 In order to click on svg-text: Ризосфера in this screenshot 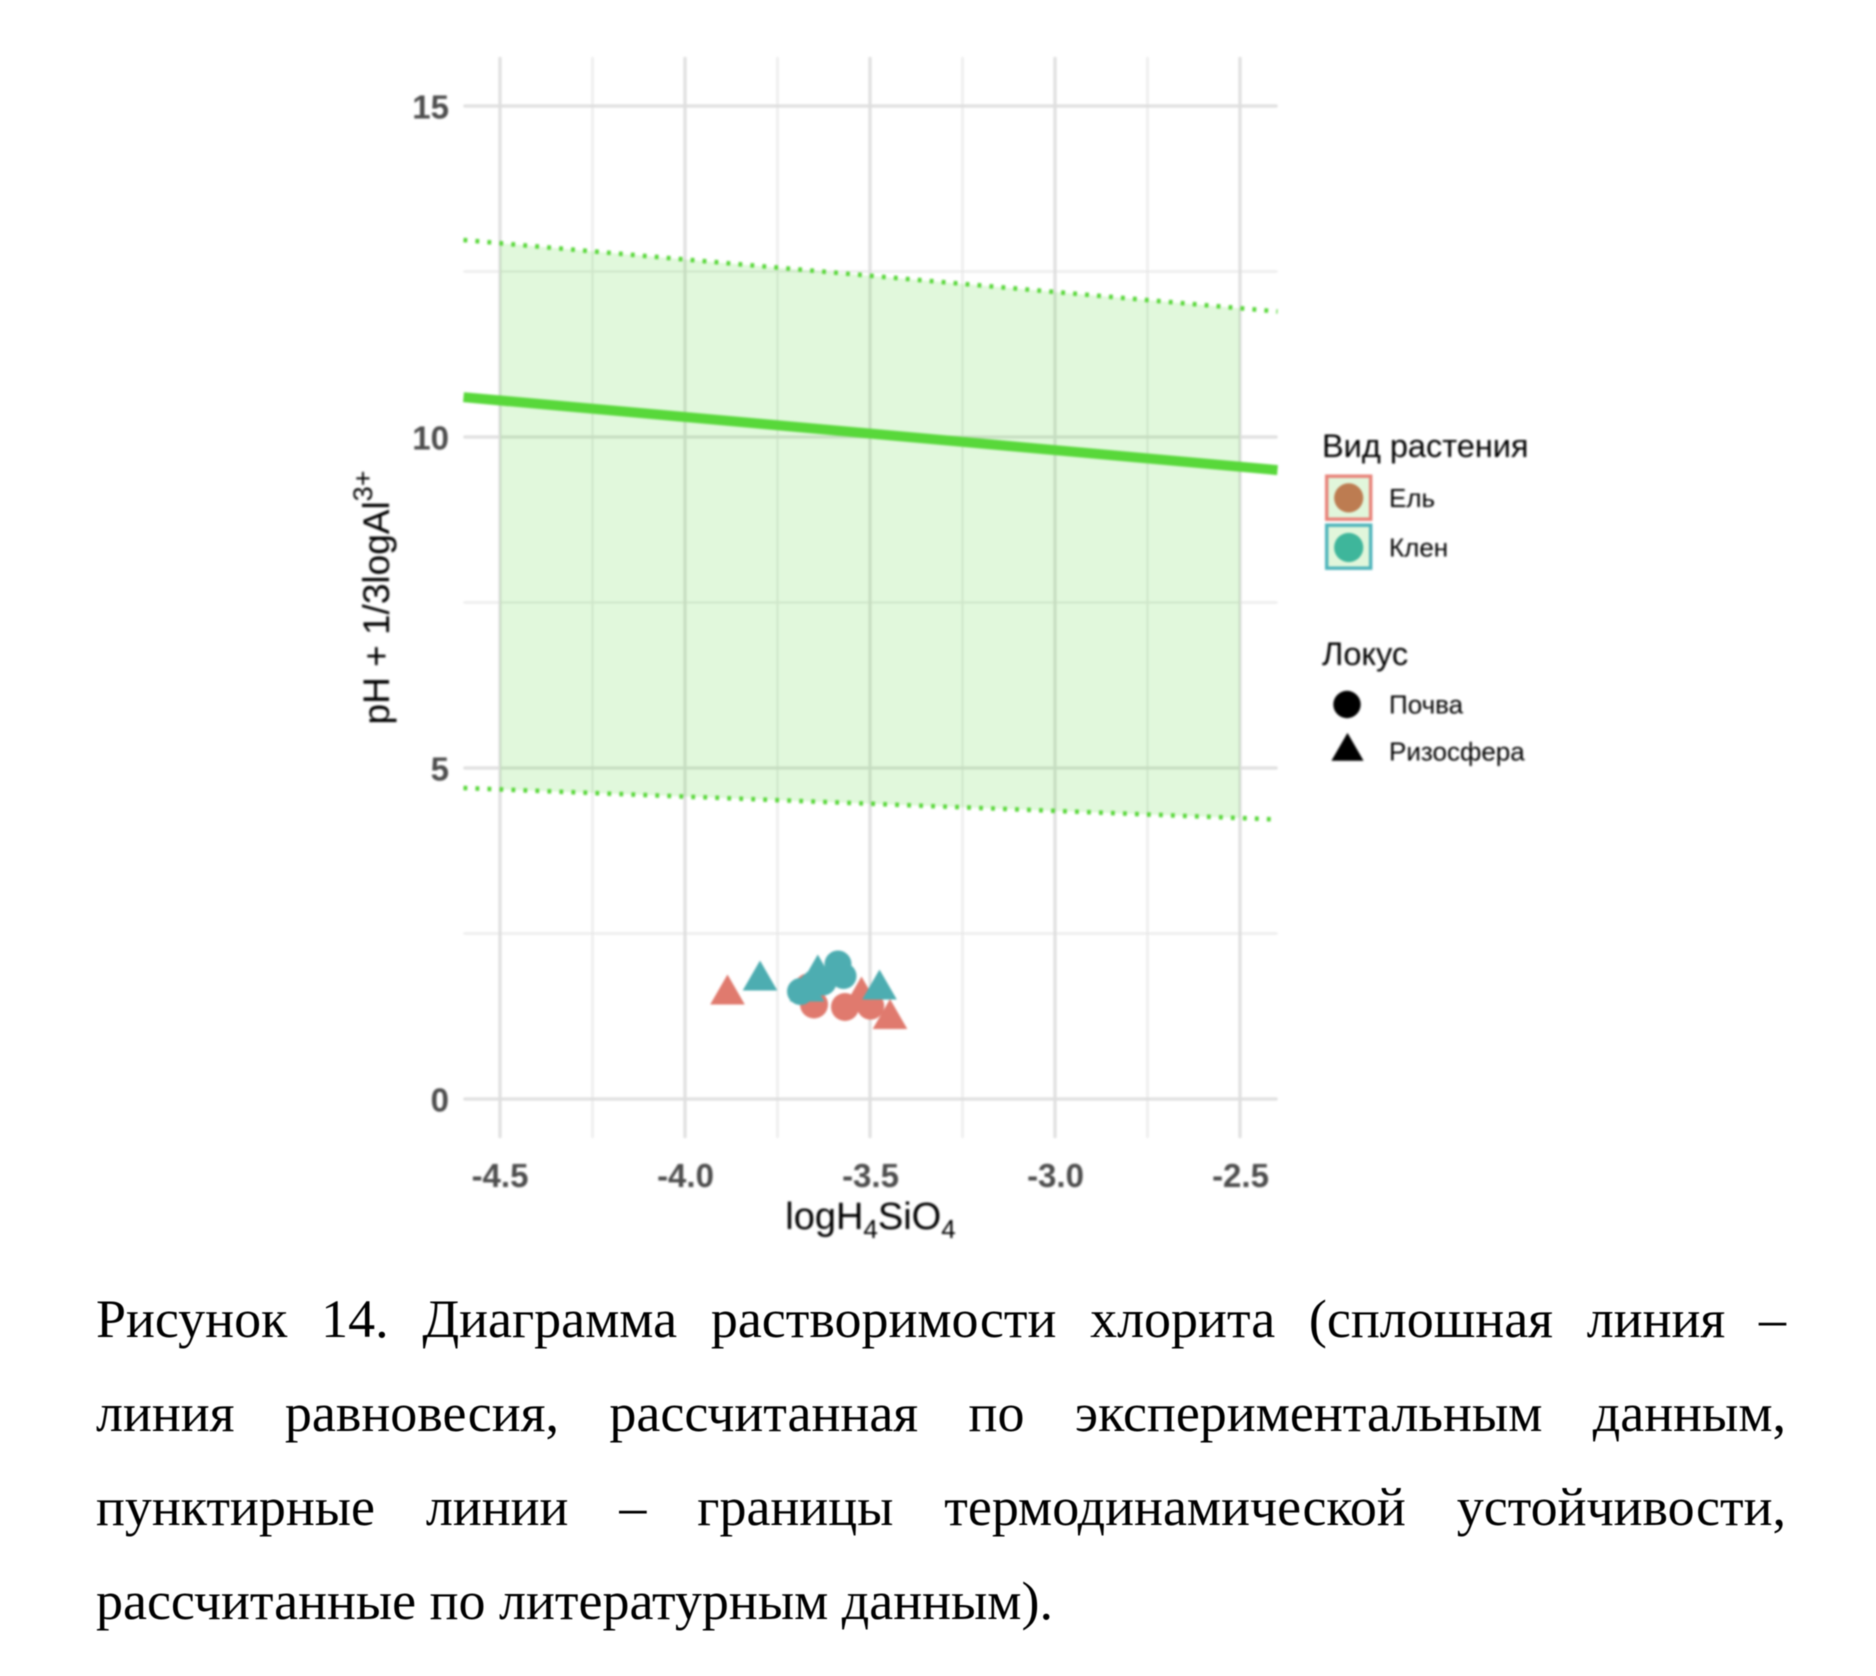, I will do `click(1457, 752)`.